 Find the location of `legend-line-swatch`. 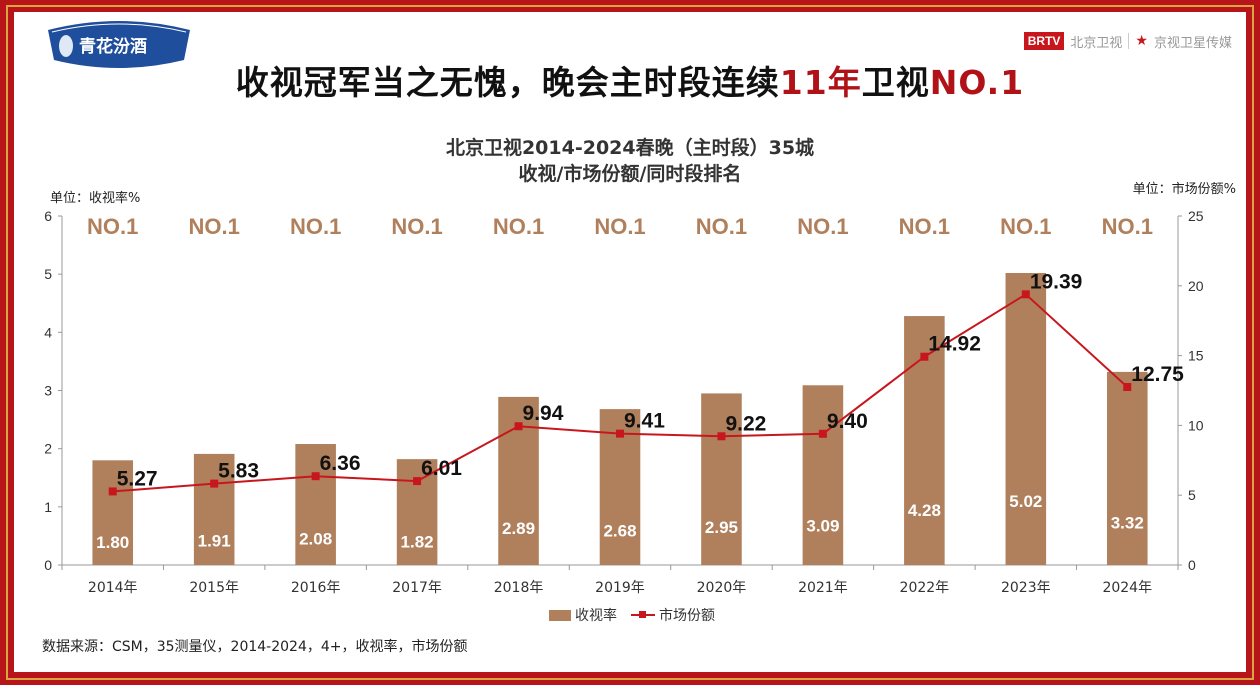

legend-line-swatch is located at coordinates (643, 614).